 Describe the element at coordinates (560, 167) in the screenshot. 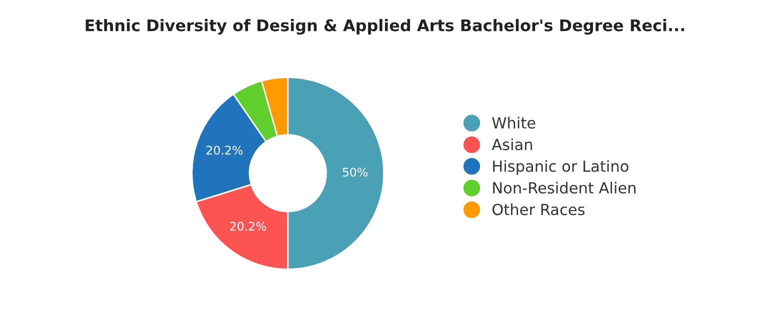

I see `legend-label: Hispanic or Latino` at that location.